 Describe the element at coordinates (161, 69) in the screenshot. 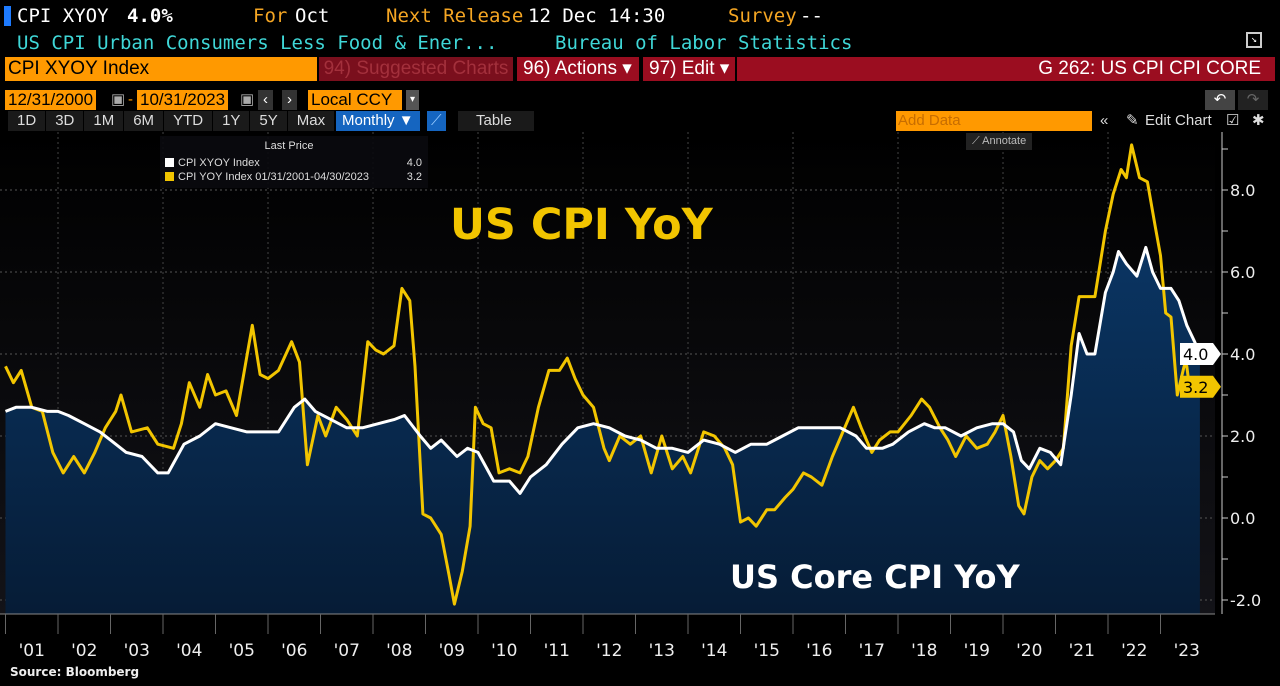

I see `security-field: CPI XYOY Index` at that location.